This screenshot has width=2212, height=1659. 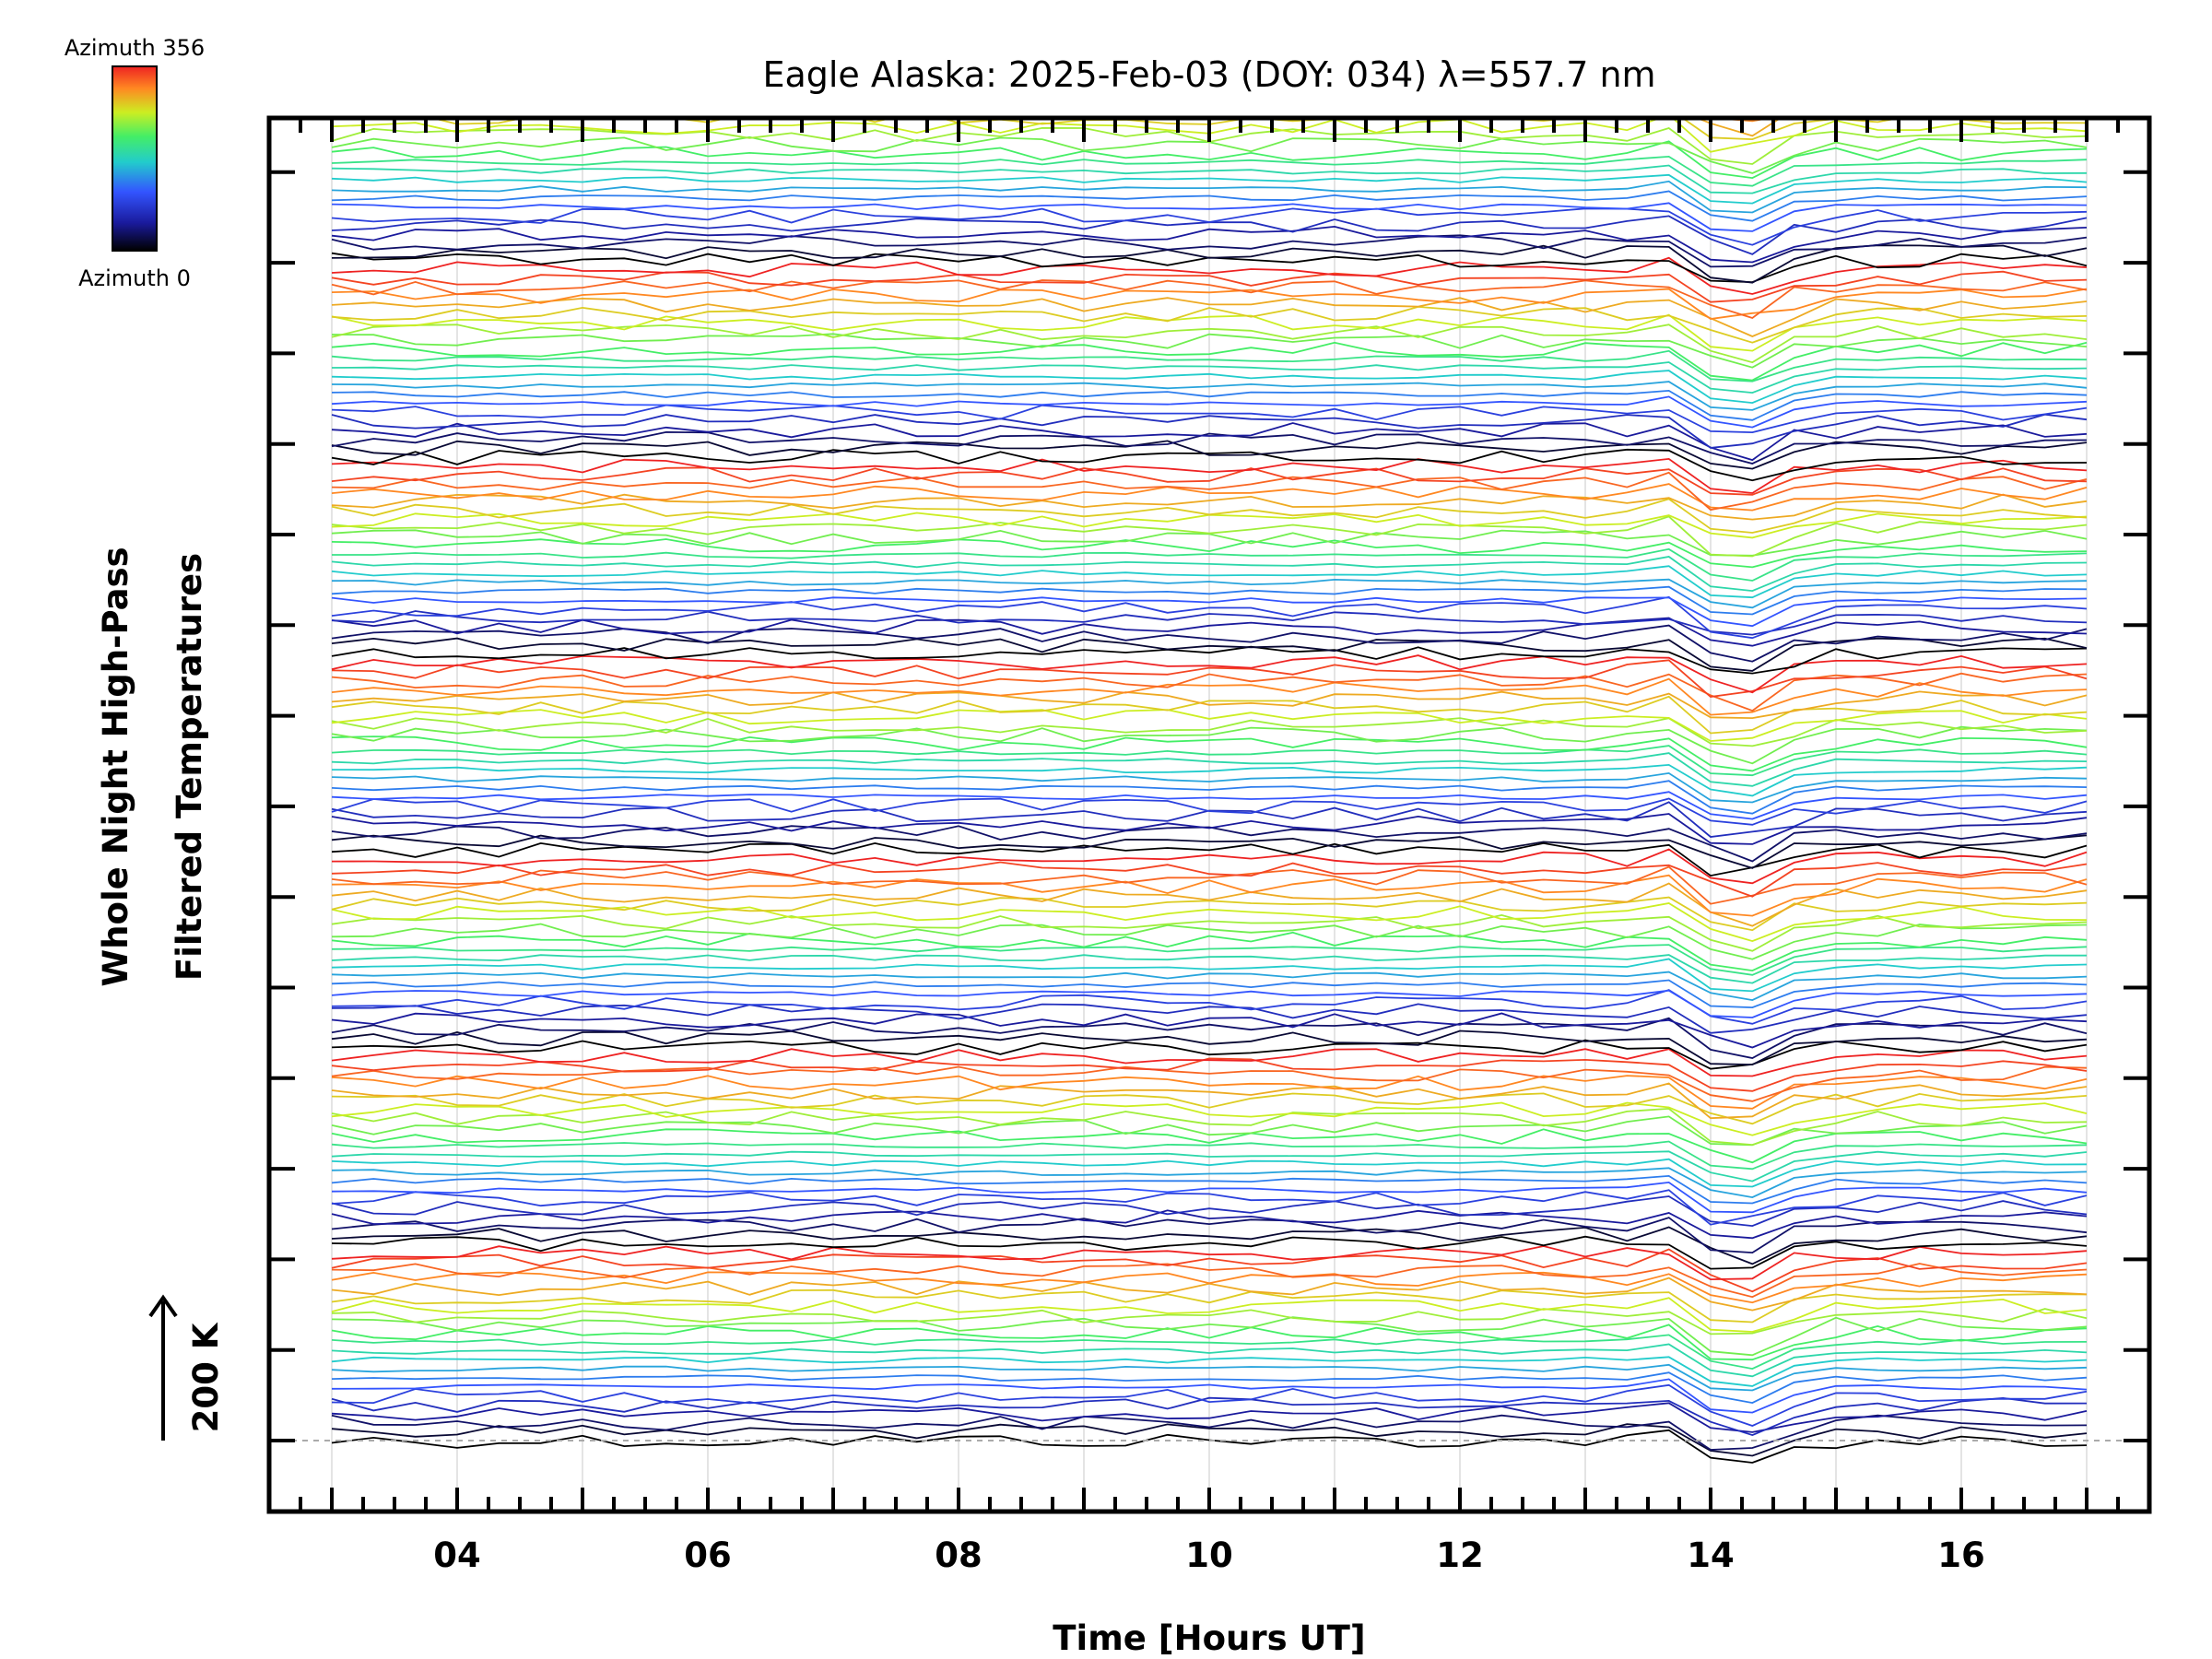 What do you see at coordinates (163, 1367) in the screenshot?
I see `scale-arrow` at bounding box center [163, 1367].